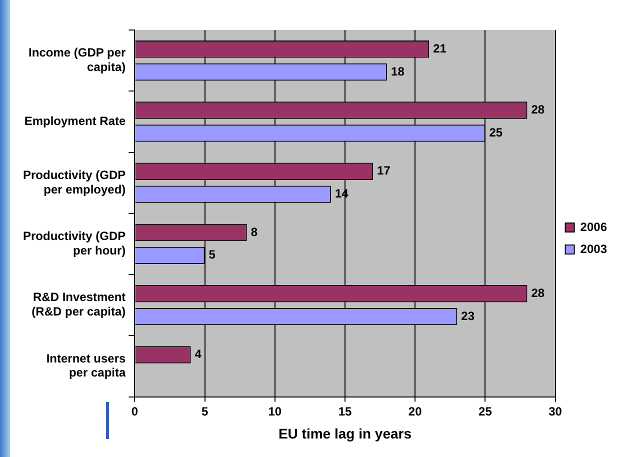 The image size is (627, 457). Describe the element at coordinates (74, 182) in the screenshot. I see `y-tick-label: Productivity (GDP per employed)` at that location.